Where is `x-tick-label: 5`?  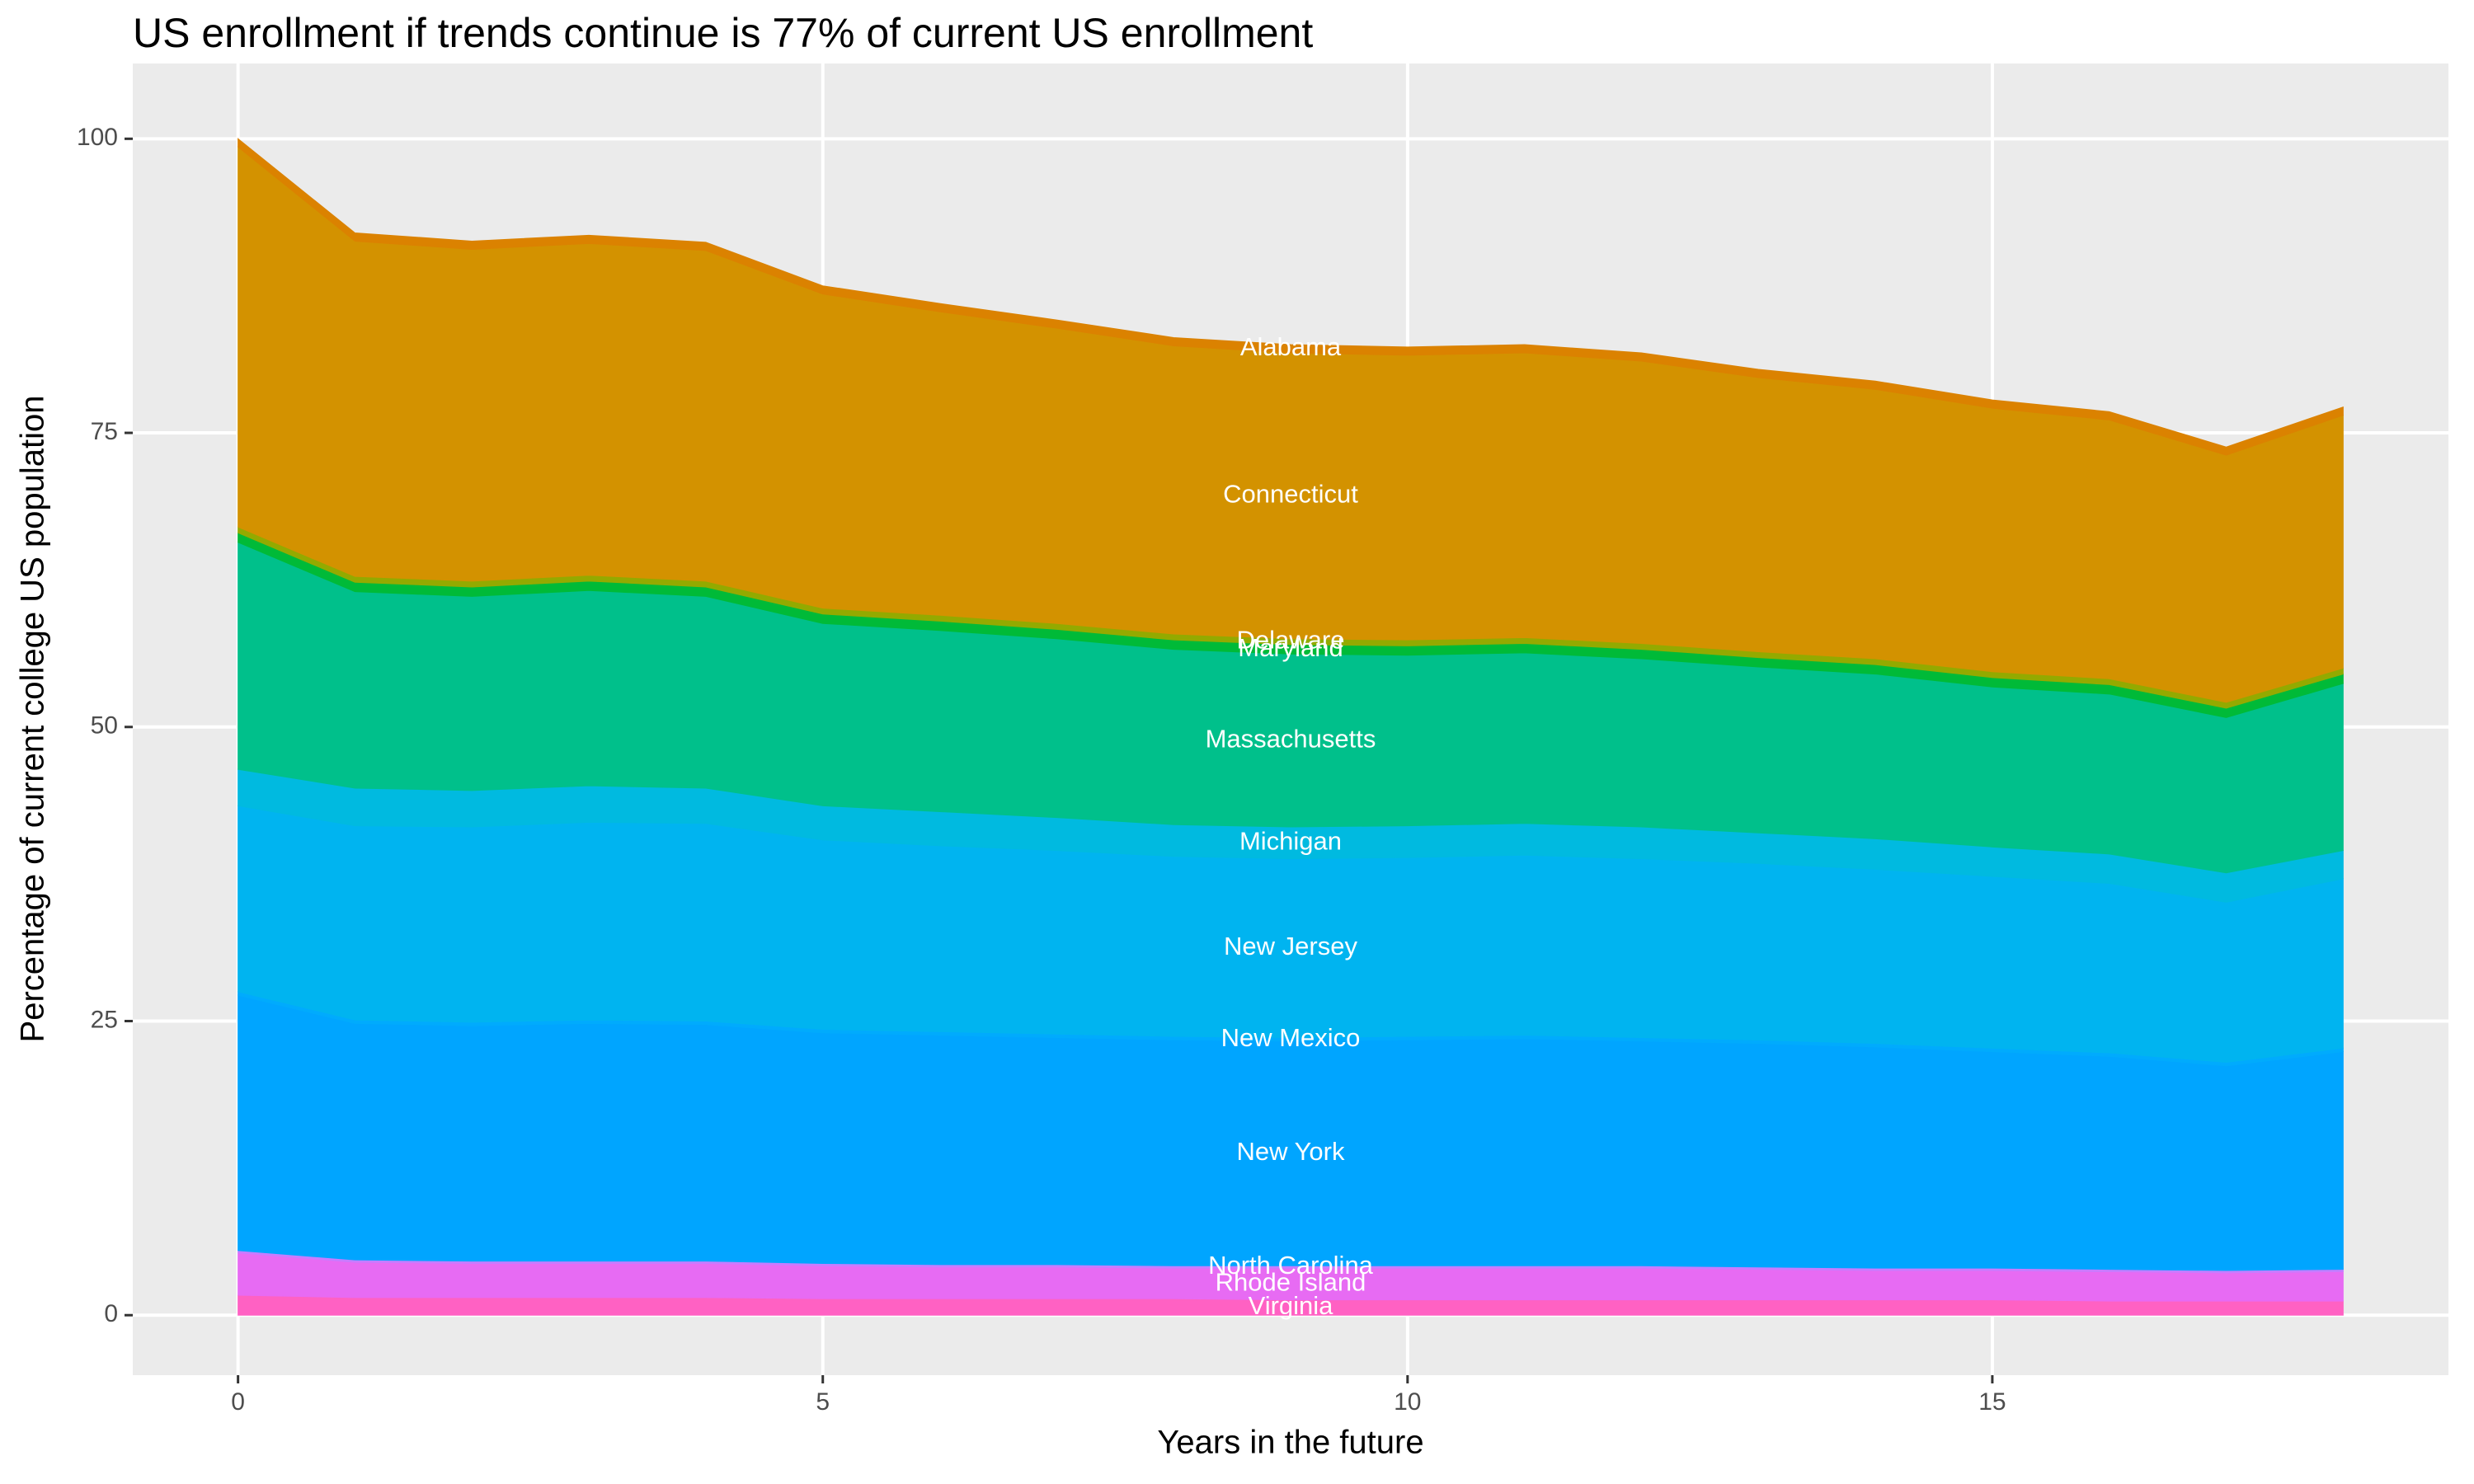 x-tick-label: 5 is located at coordinates (823, 1402).